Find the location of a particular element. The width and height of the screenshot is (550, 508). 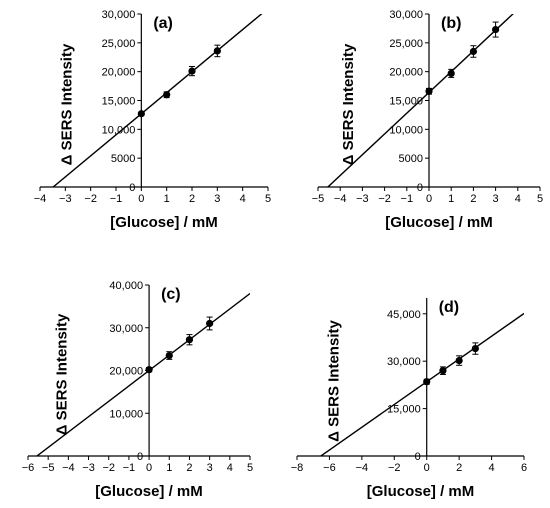

x-tick-label: −8 is located at coordinates (297, 468).